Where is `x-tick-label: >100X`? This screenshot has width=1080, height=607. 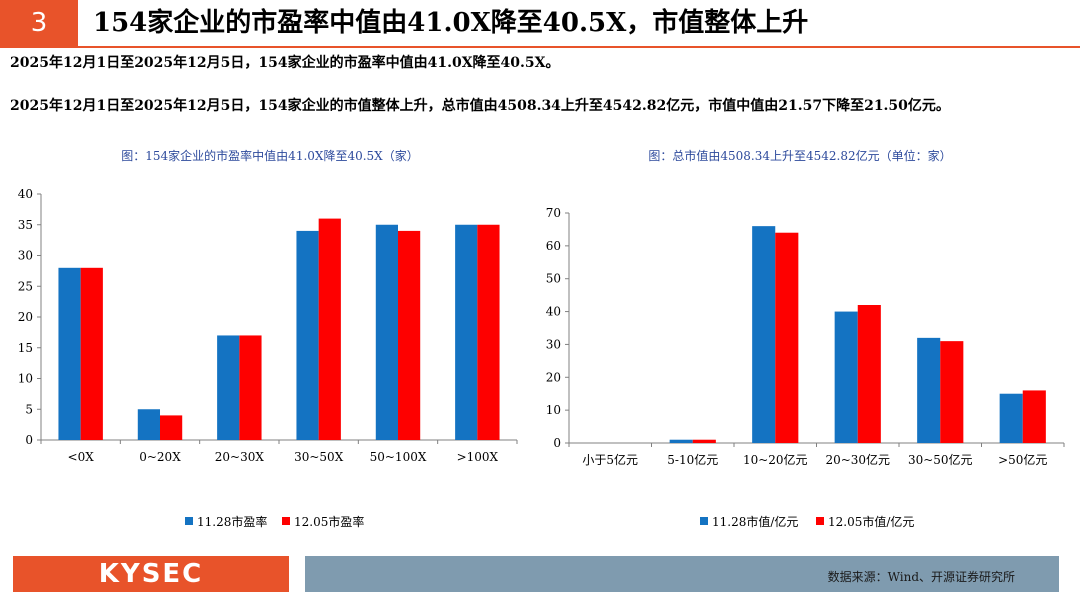 x-tick-label: >100X is located at coordinates (478, 457).